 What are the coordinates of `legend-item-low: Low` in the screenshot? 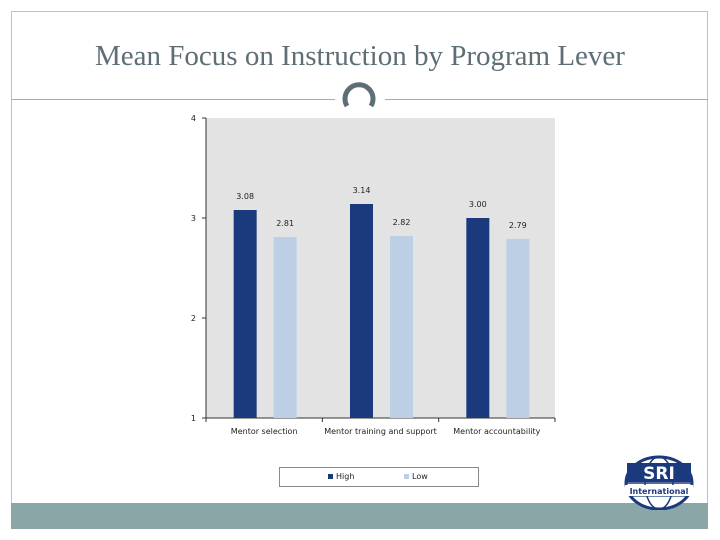 It's located at (416, 476).